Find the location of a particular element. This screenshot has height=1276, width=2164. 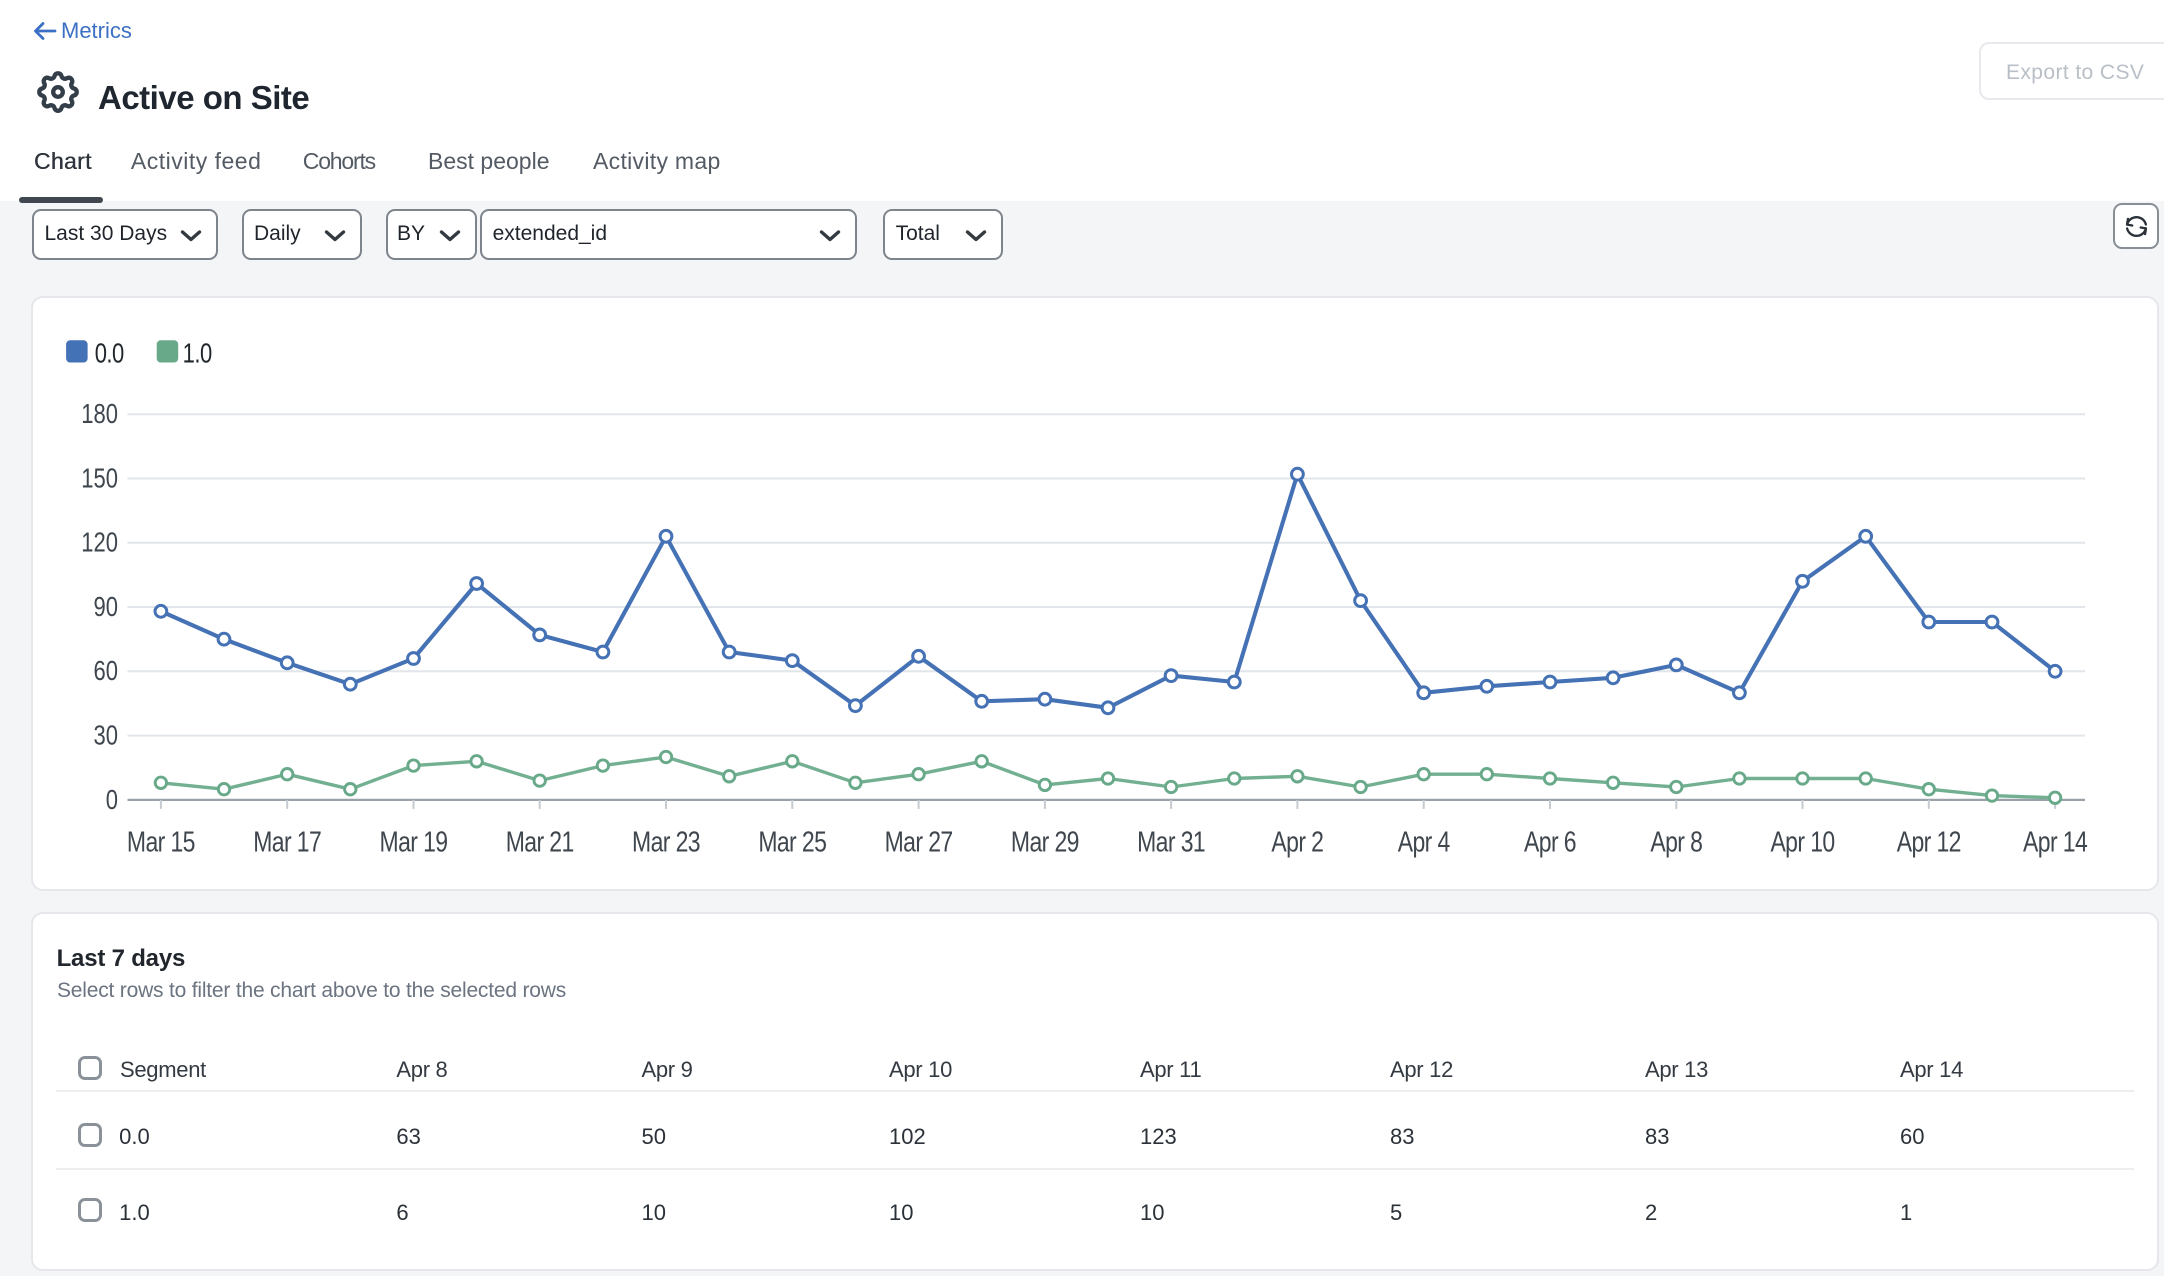

svg-text: Mar 29 is located at coordinates (1045, 841).